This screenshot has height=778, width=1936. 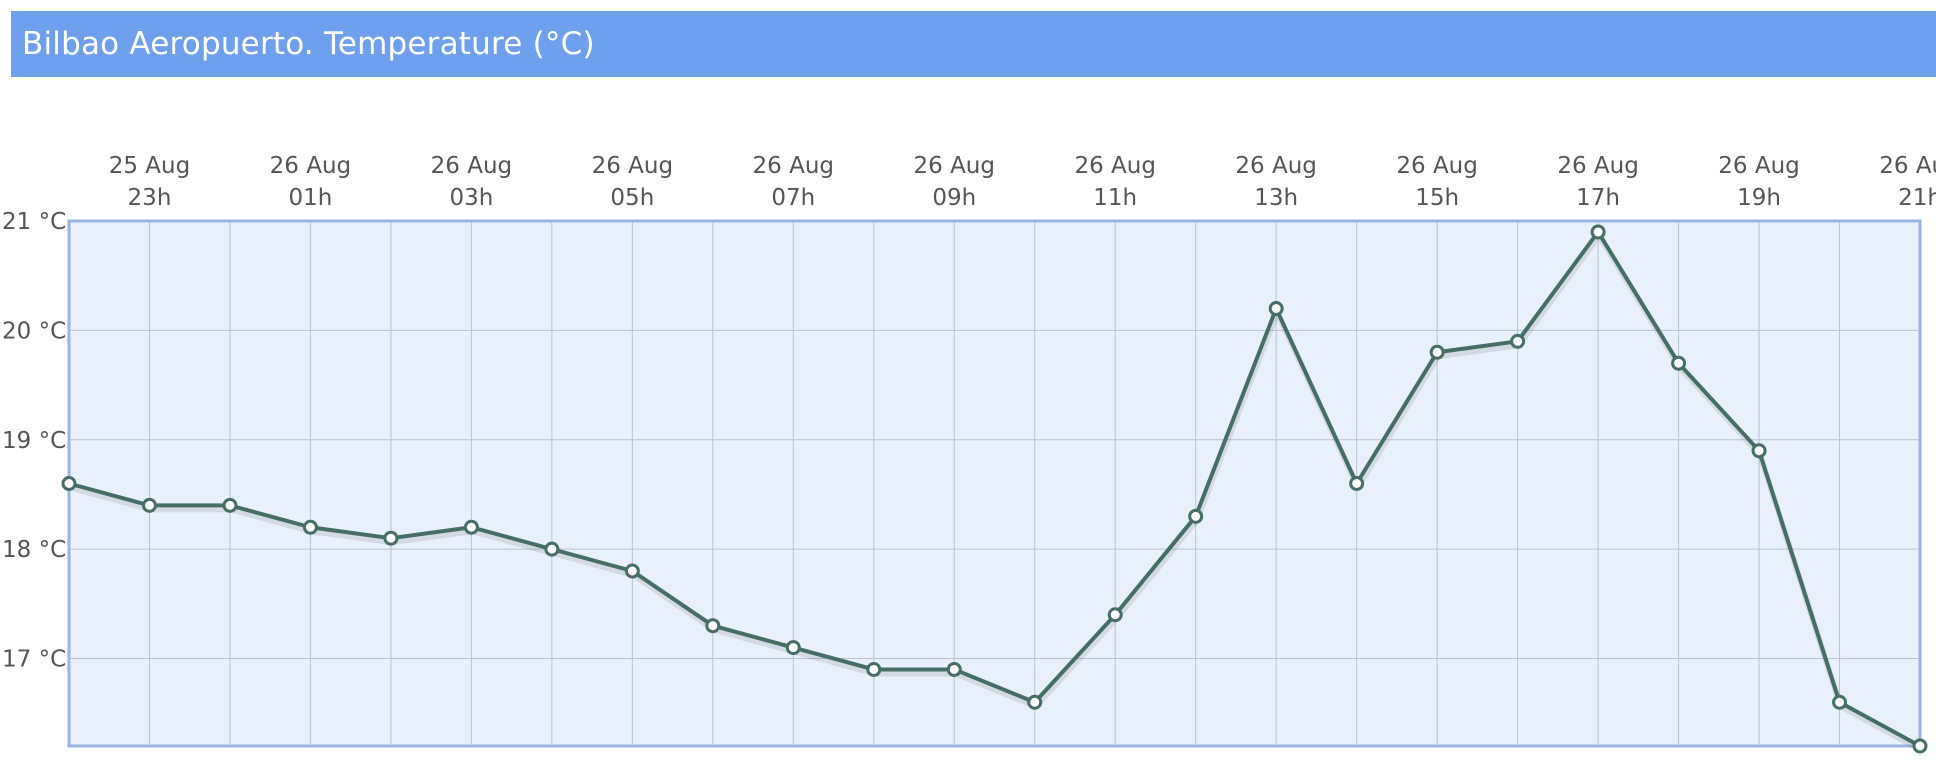 What do you see at coordinates (311, 198) in the screenshot?
I see `x-tick-label-hour: 01h` at bounding box center [311, 198].